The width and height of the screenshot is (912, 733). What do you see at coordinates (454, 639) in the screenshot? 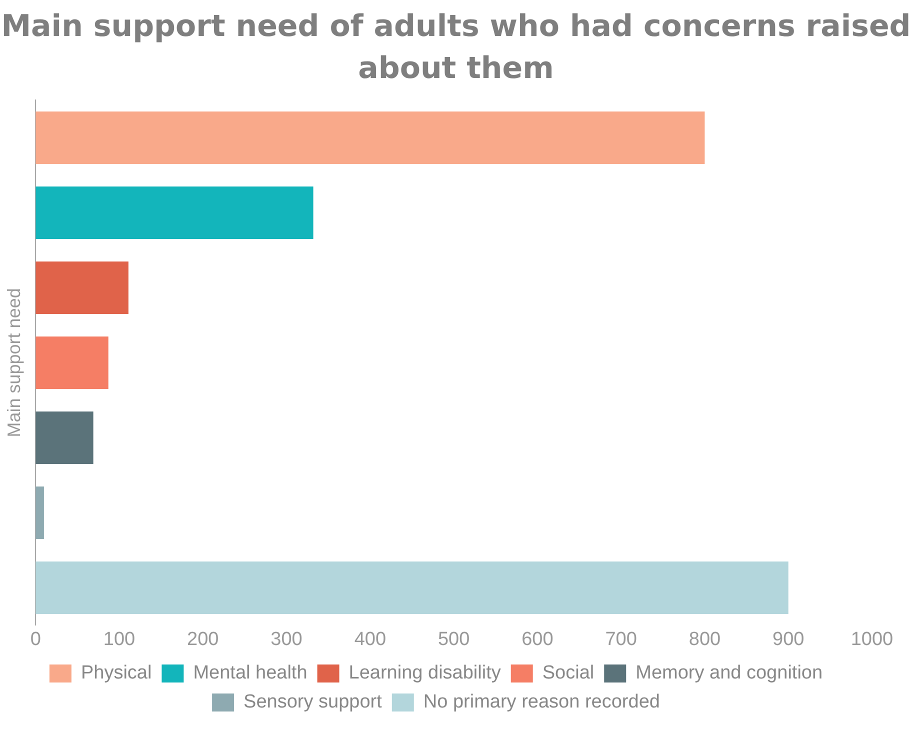
I see `x-tick-label: 500` at bounding box center [454, 639].